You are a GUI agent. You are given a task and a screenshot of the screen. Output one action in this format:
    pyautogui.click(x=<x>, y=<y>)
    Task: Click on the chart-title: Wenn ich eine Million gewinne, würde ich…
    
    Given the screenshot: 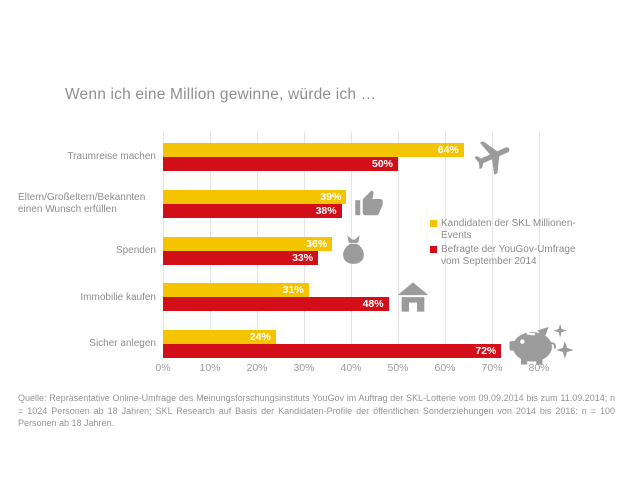 What is the action you would take?
    pyautogui.click(x=221, y=94)
    